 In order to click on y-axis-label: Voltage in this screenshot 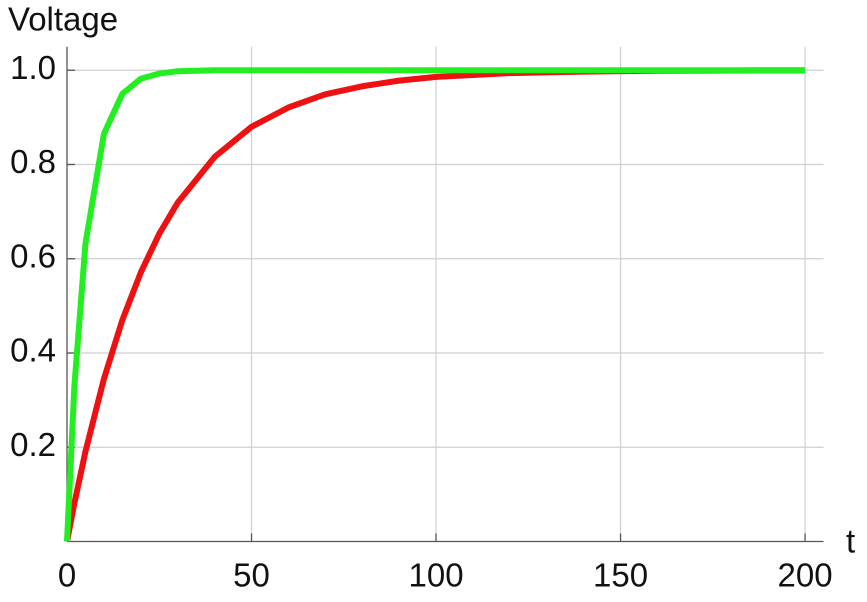, I will do `click(63, 19)`.